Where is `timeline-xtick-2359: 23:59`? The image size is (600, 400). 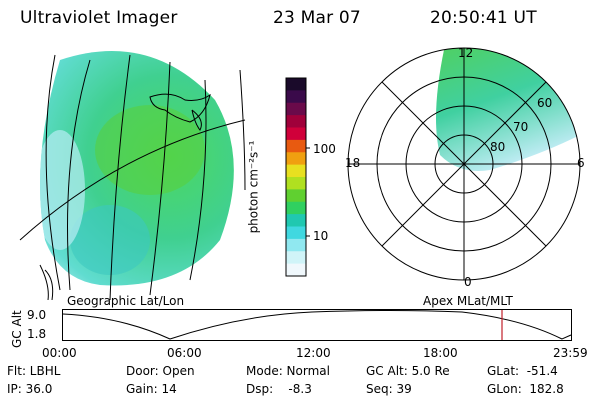 timeline-xtick-2359: 23:59 is located at coordinates (570, 353).